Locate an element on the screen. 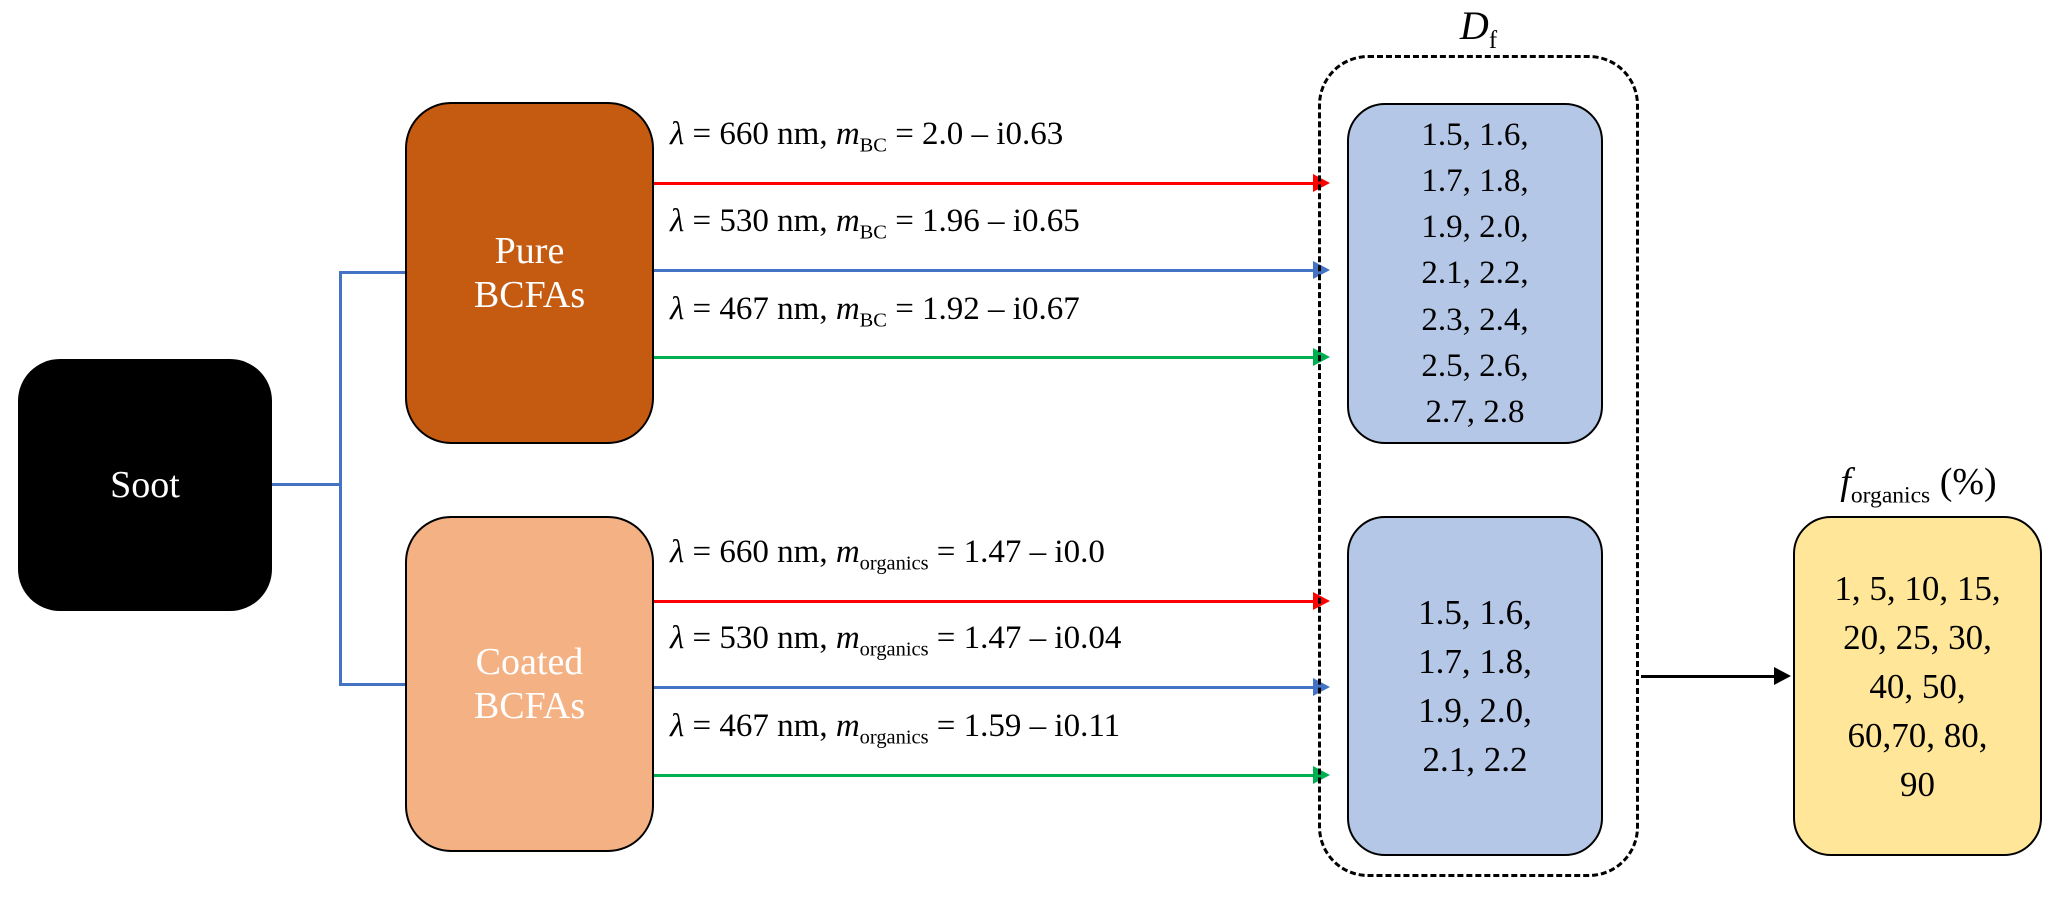 The width and height of the screenshot is (2067, 905). connector-vertical is located at coordinates (340, 478).